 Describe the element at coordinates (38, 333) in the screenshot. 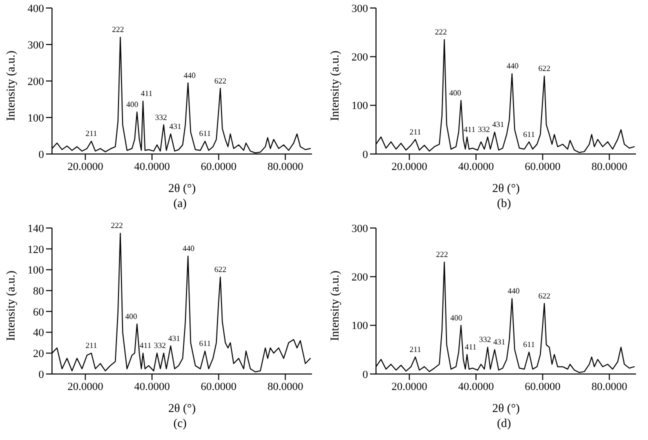

I see `y-tick-label: 40` at that location.